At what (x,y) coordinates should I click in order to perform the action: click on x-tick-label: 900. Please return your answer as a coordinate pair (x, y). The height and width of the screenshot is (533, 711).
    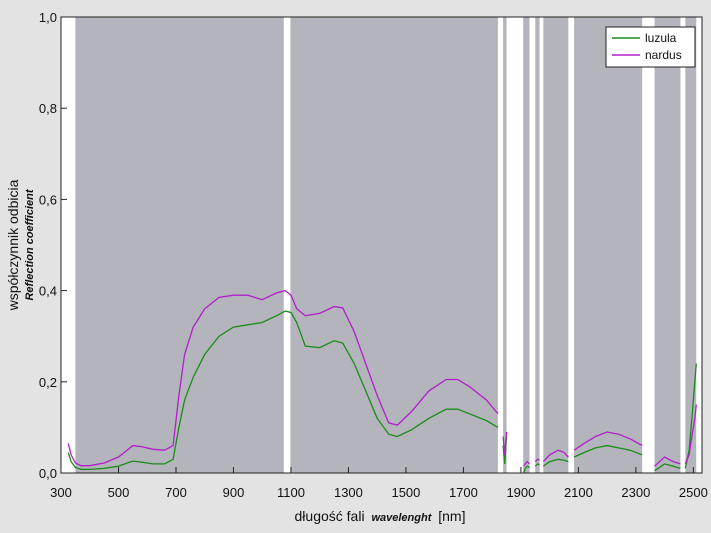
    Looking at the image, I should click on (234, 492).